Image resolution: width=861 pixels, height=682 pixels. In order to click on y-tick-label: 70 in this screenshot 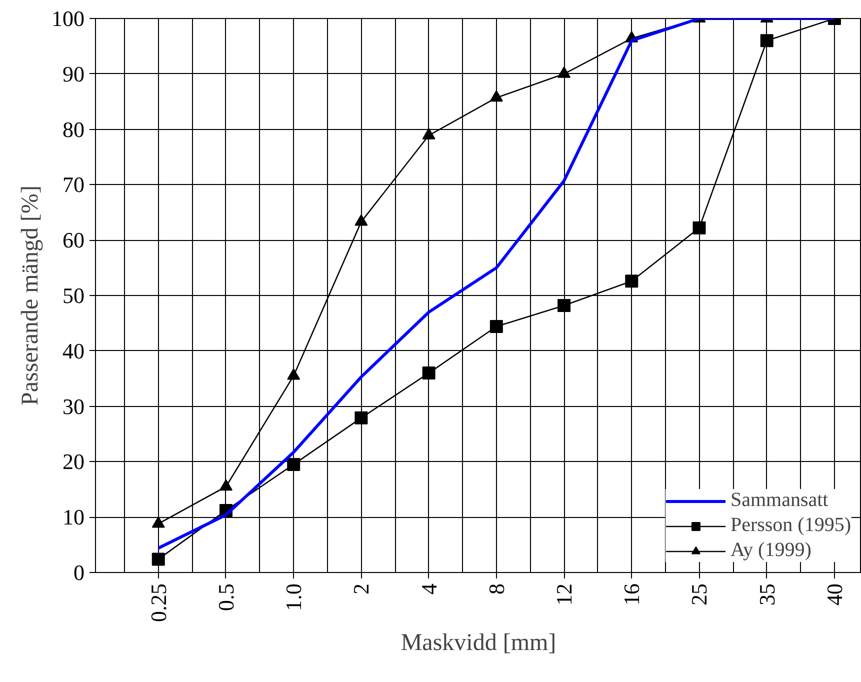, I will do `click(73, 185)`.